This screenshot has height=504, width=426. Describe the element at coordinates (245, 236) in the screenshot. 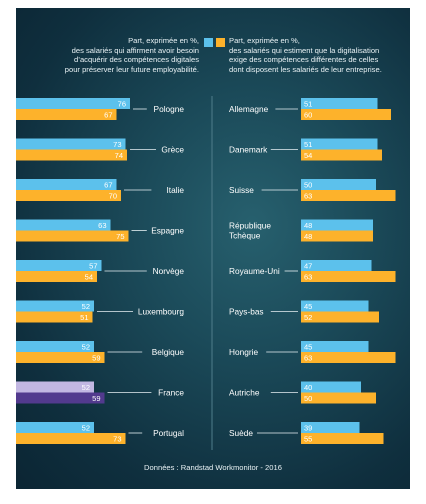

I see `country-republique-tcheque: Tchèque` at that location.